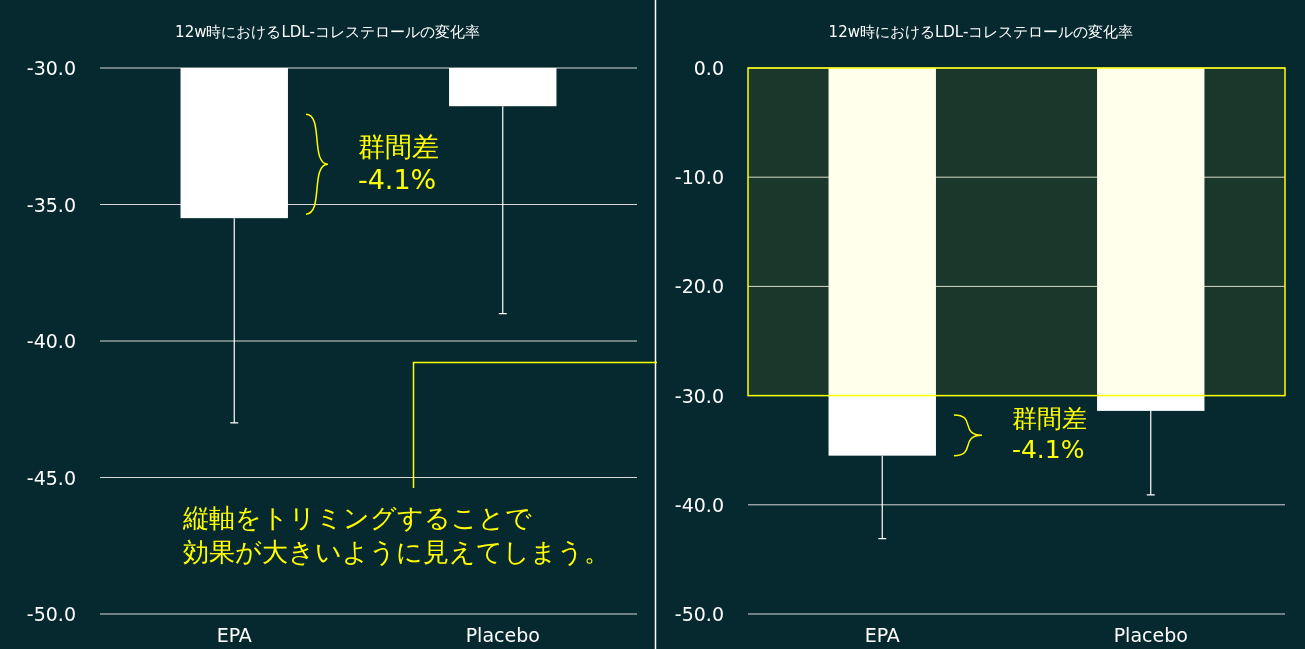  Describe the element at coordinates (51, 204) in the screenshot. I see `y-tick-label: -35.0` at that location.